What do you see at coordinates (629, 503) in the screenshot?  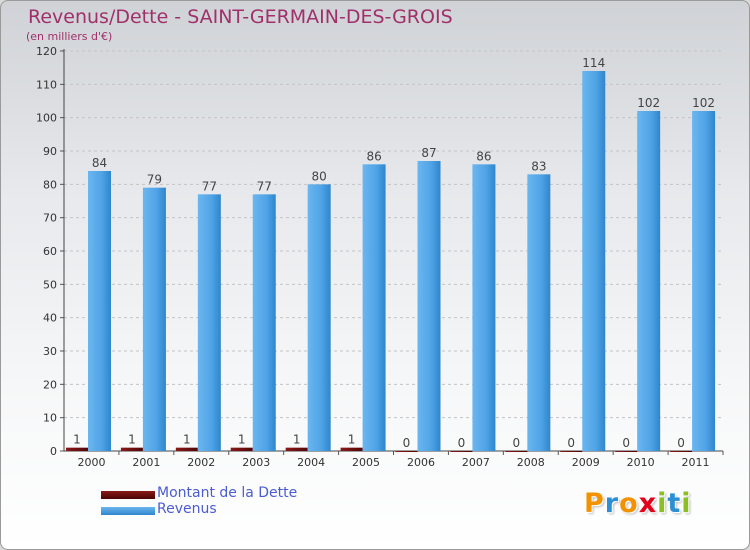 I see `logo-letter: o` at bounding box center [629, 503].